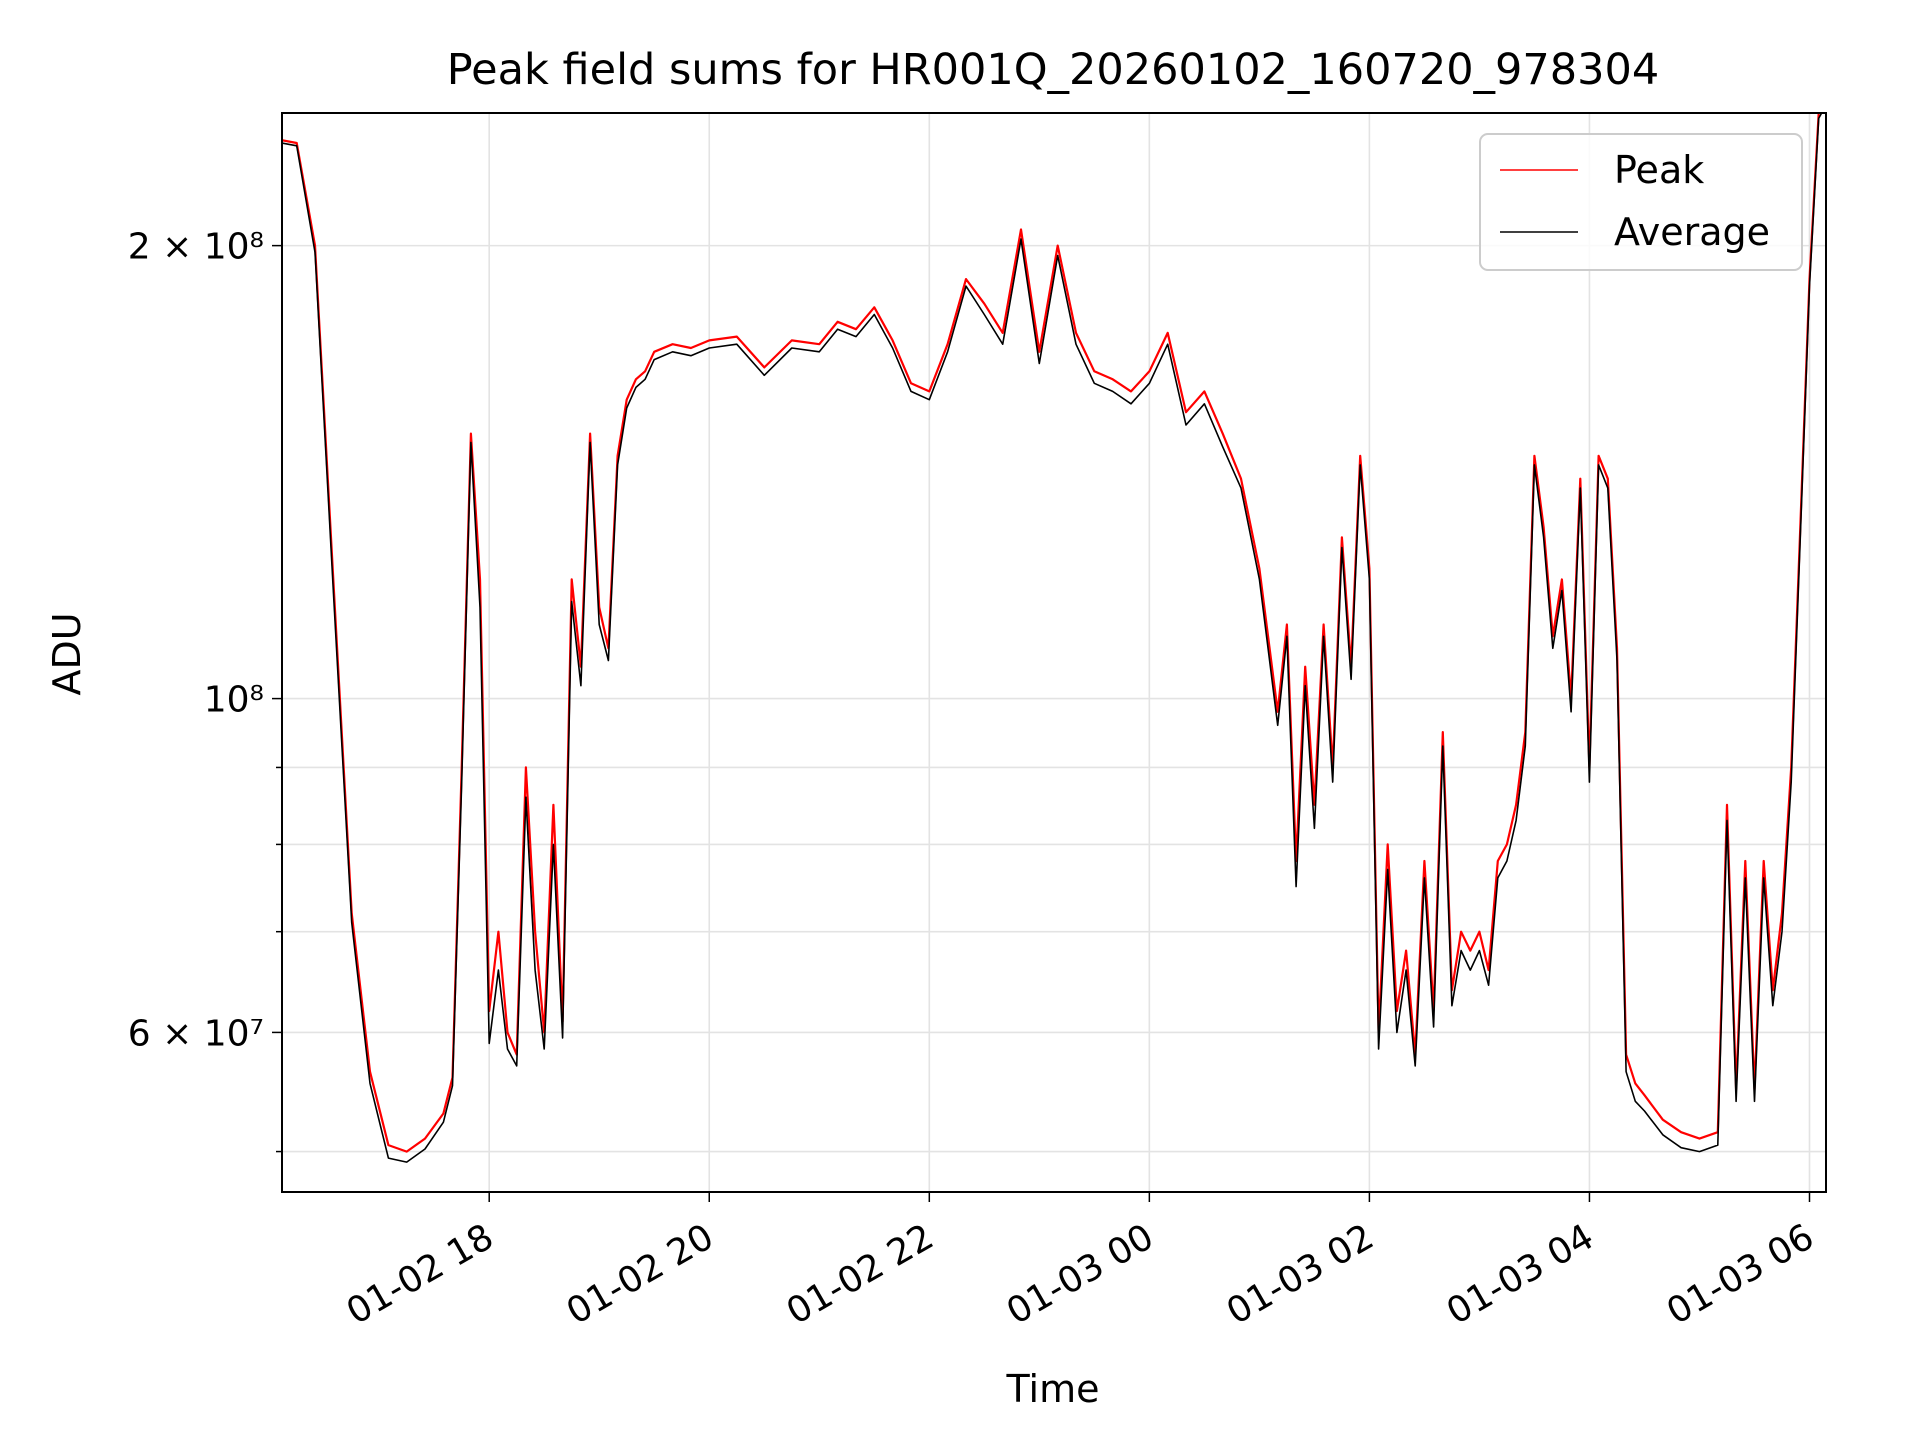  I want to click on y-tick-label: 6 × 10⁷, so click(196, 1033).